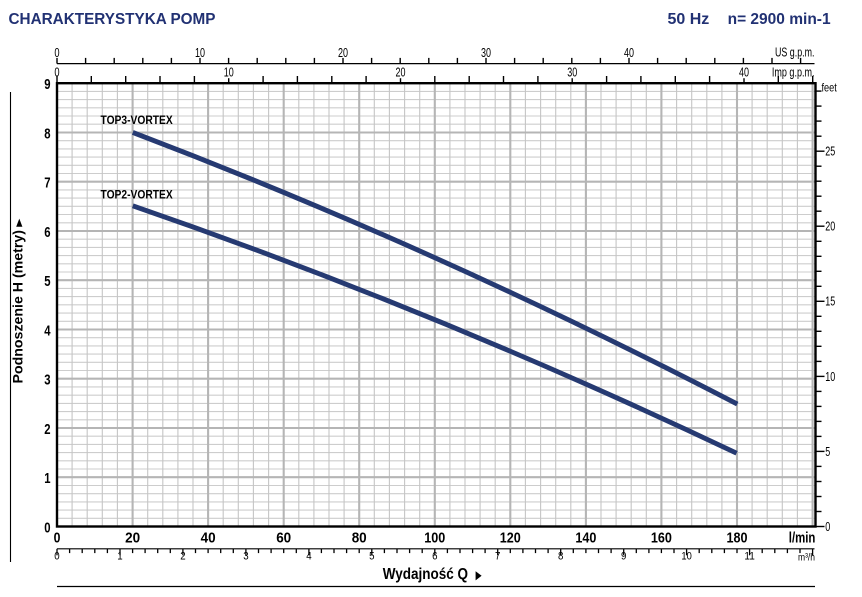  What do you see at coordinates (689, 19) in the screenshot?
I see `svg-text: 50 Hz` at bounding box center [689, 19].